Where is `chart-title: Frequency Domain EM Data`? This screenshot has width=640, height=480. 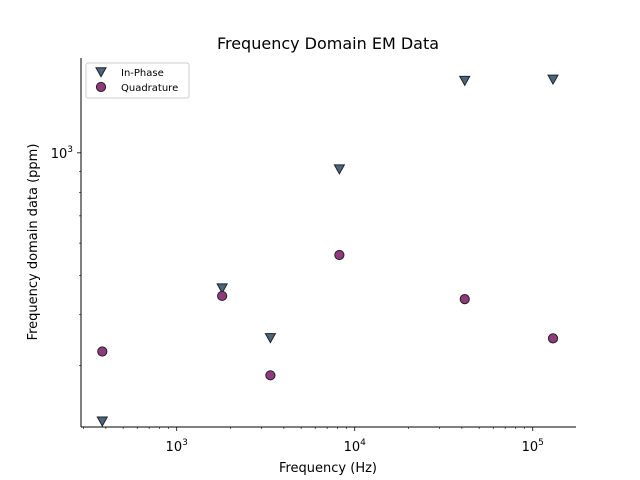
chart-title: Frequency Domain EM Data is located at coordinates (328, 43).